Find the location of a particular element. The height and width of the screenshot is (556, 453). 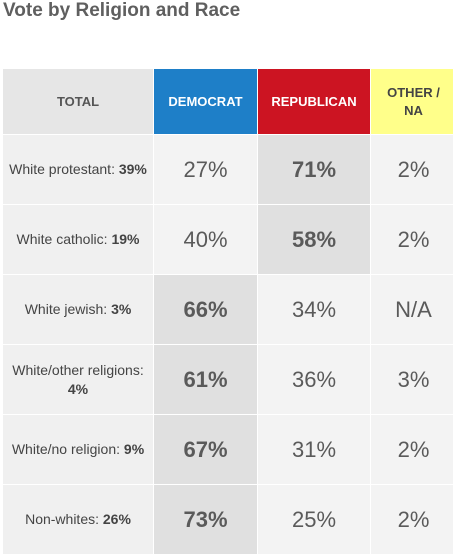

group-name: White/other religions: is located at coordinates (78, 369).